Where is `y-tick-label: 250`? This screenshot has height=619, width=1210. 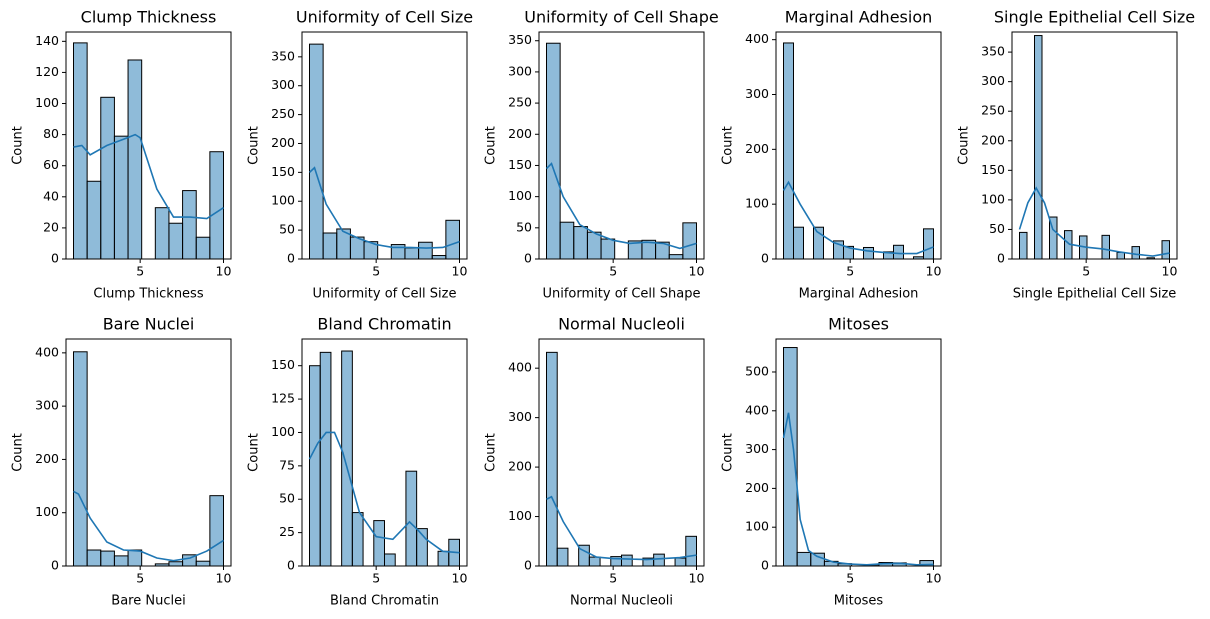
y-tick-label: 250 is located at coordinates (993, 110).